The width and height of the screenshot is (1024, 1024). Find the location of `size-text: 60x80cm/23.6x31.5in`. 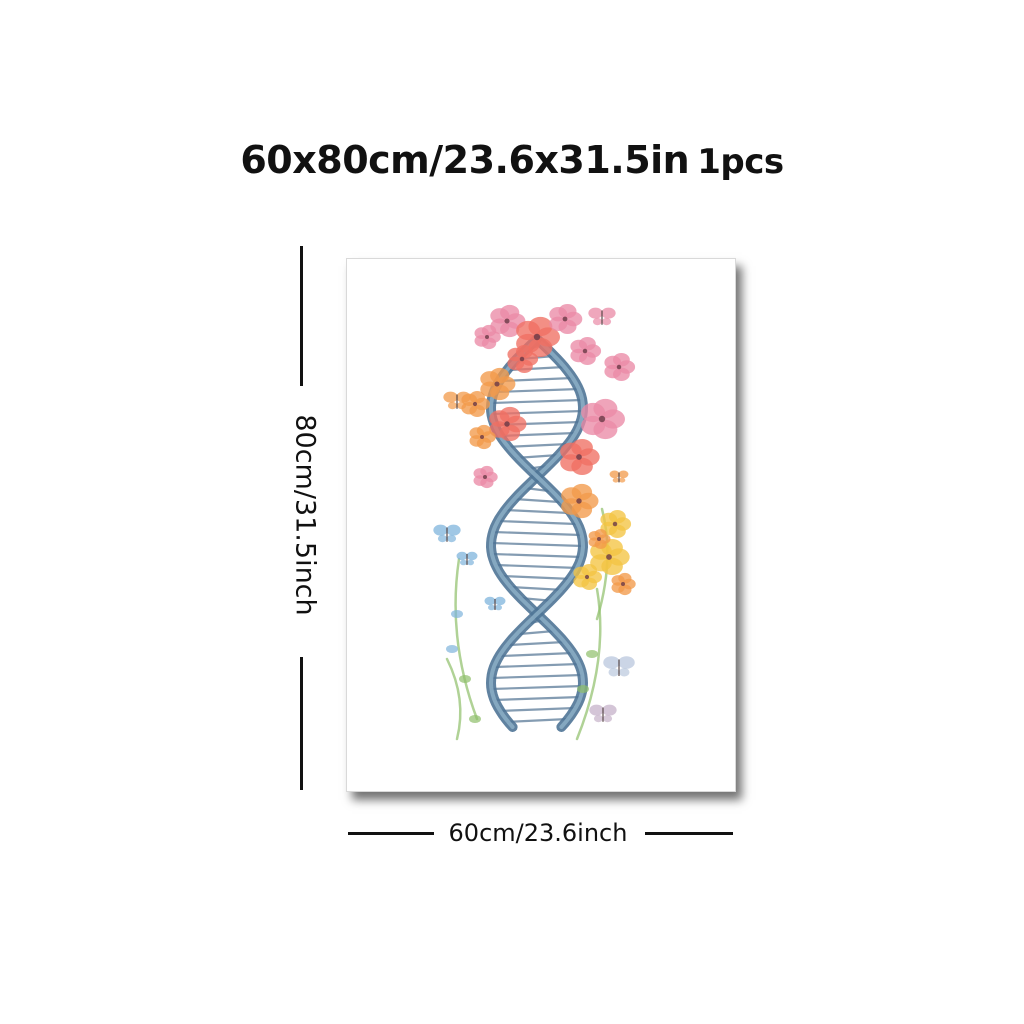

size-text: 60x80cm/23.6x31.5in is located at coordinates (465, 160).